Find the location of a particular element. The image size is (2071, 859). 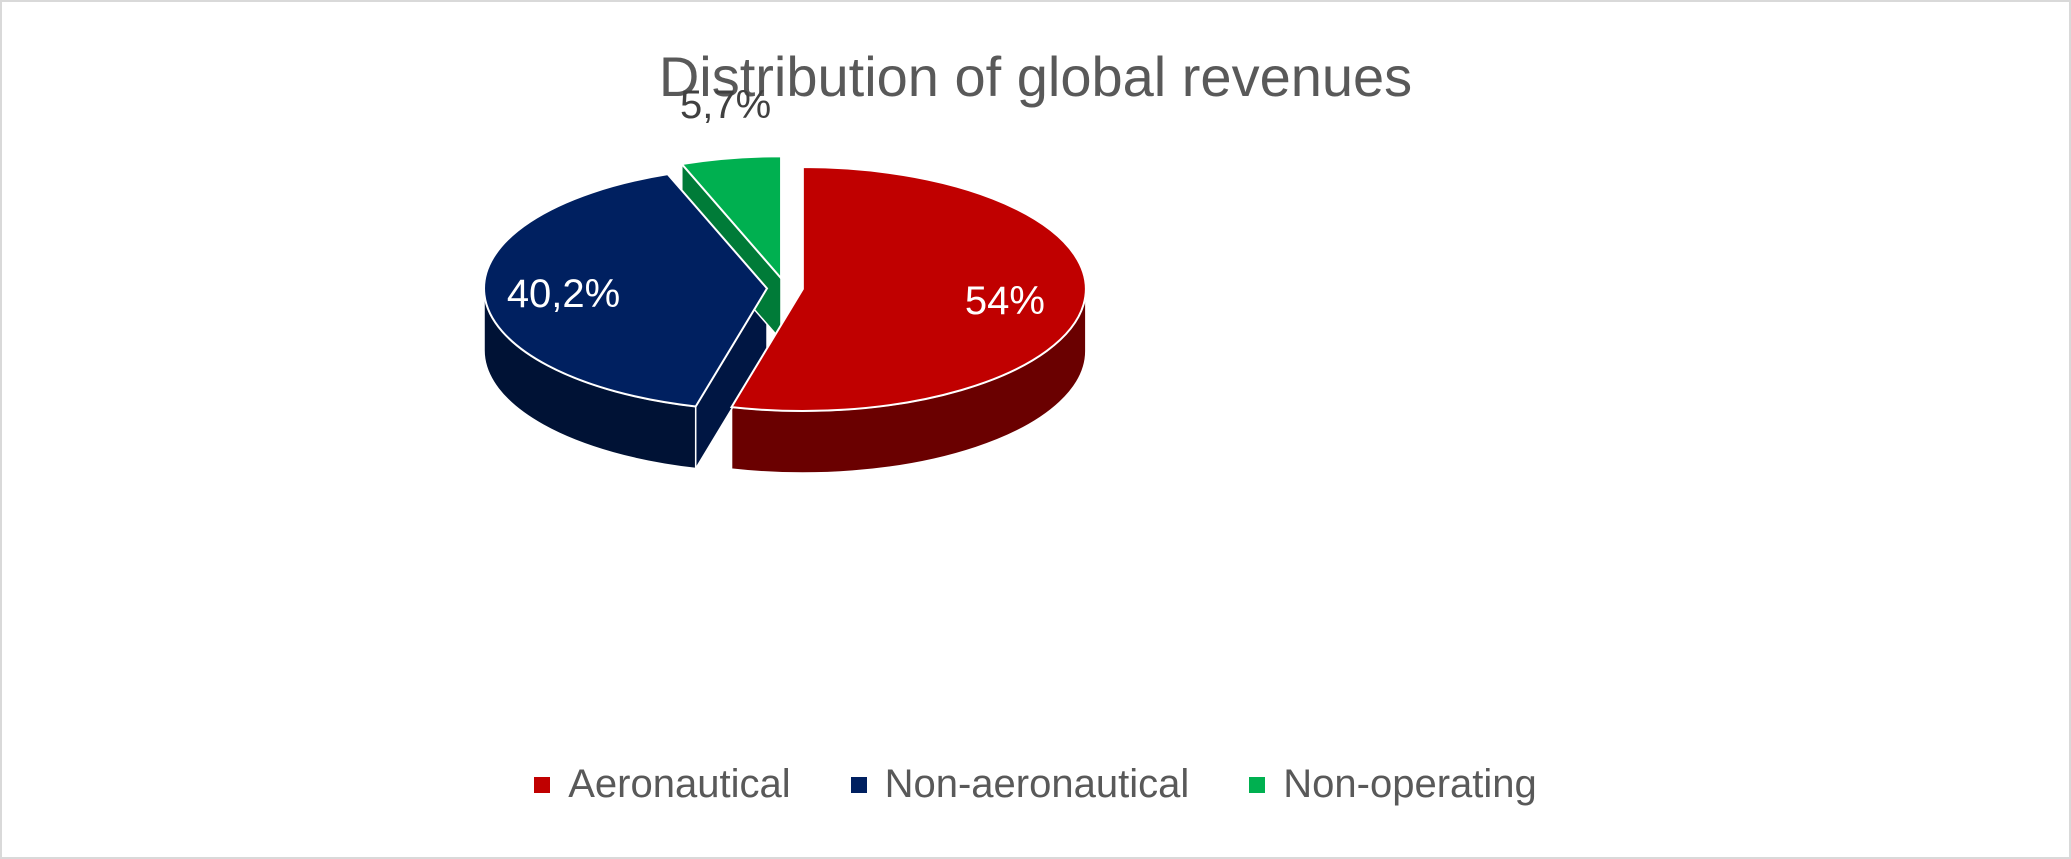

legend-label-non-operating: Non-operating is located at coordinates (1410, 784).